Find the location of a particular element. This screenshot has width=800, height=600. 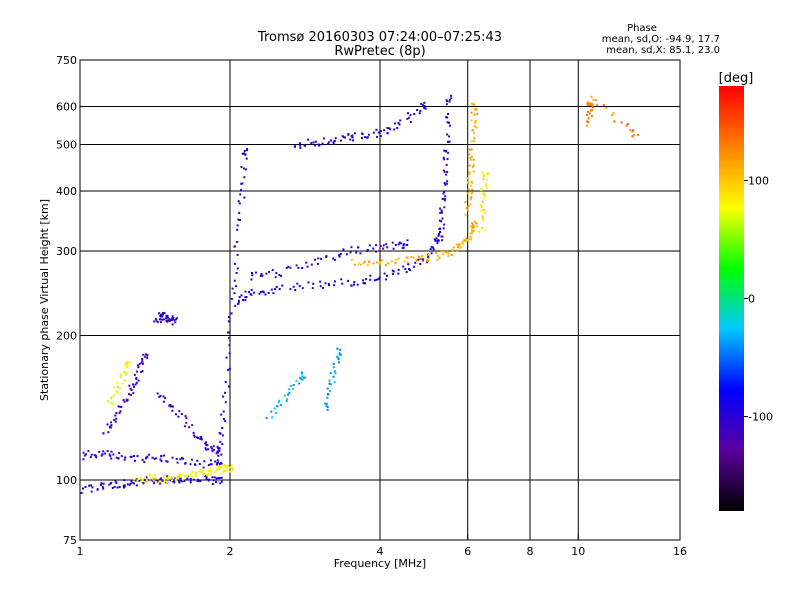

phase-stats-heading: Phase is located at coordinates (642, 28).